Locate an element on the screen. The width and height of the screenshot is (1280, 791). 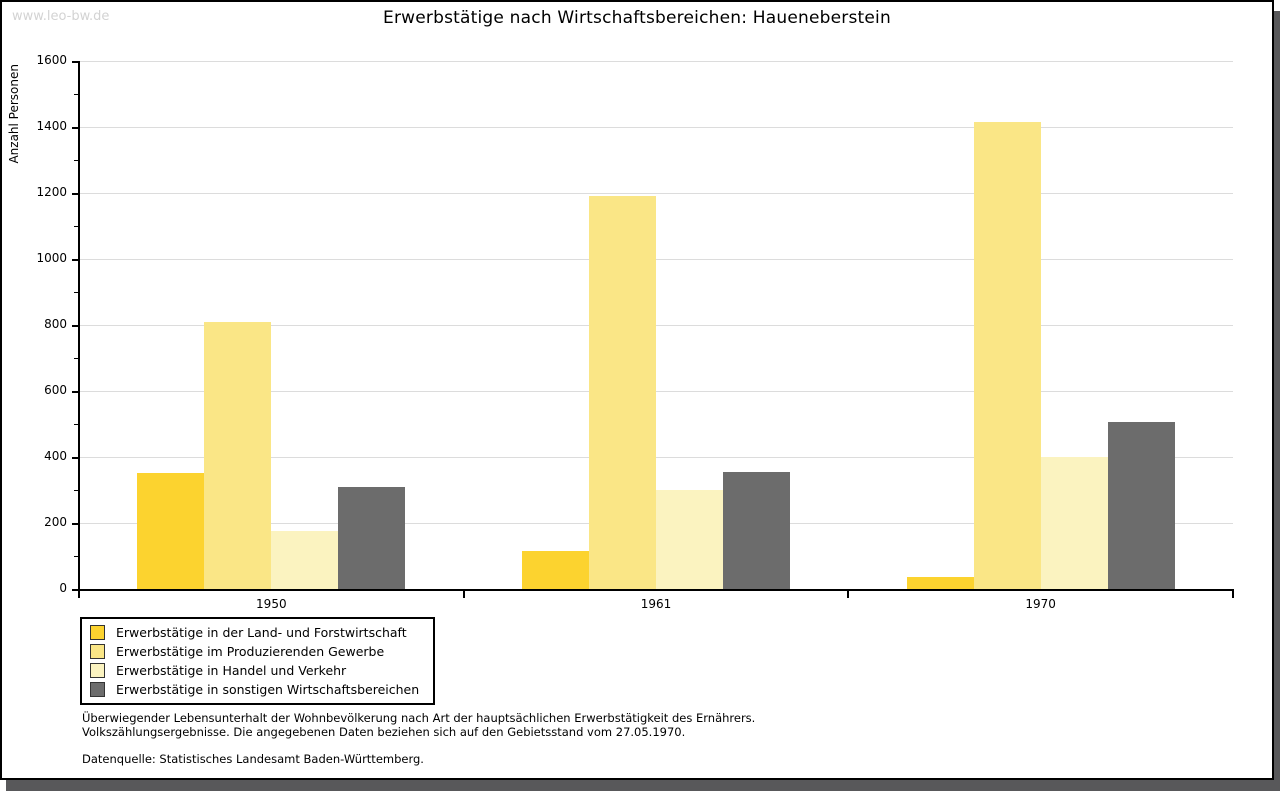
y-tick-label: 1000 is located at coordinates (51, 258).